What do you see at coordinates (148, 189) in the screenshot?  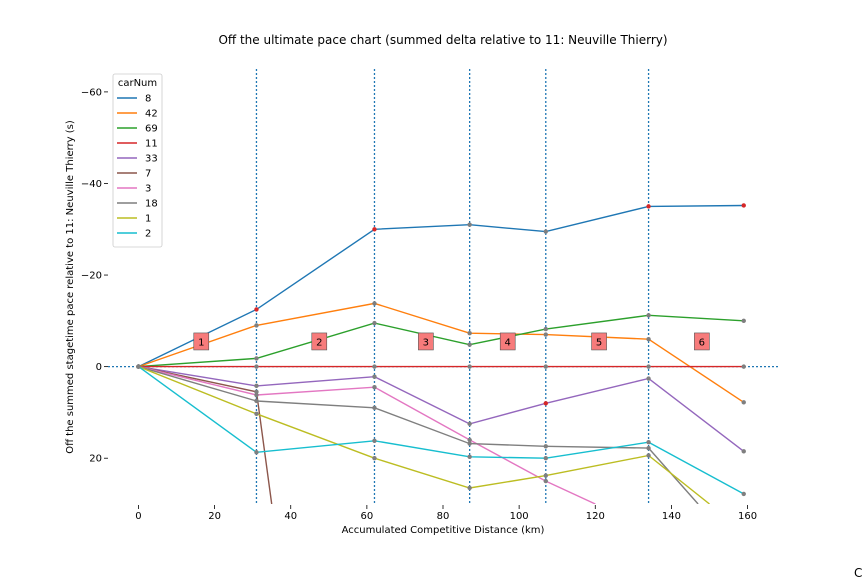 I see `legend-entry-3: 3` at bounding box center [148, 189].